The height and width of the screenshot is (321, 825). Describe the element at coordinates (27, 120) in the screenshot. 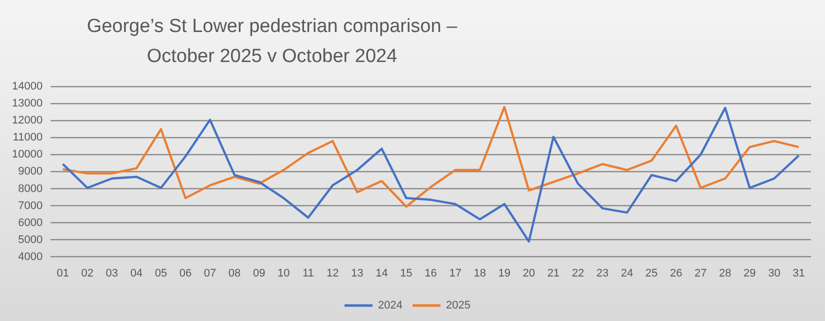

I see `y-tick-label: 12000` at that location.